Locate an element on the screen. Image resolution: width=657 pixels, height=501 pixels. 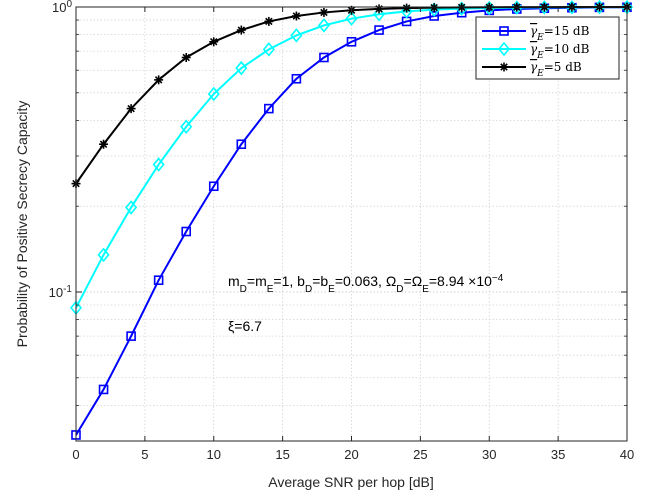
legend-label: γE=10 dB is located at coordinates (560, 51).